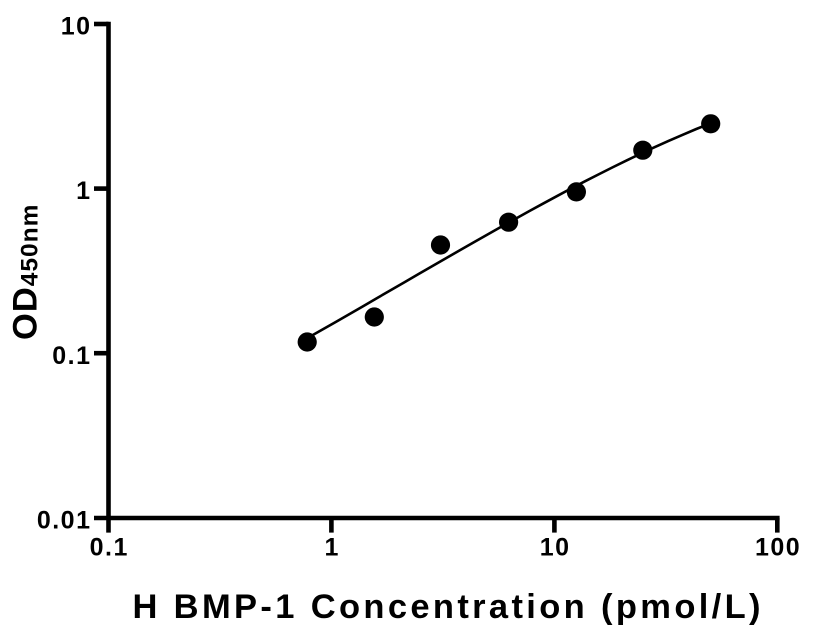  Describe the element at coordinates (447, 607) in the screenshot. I see `svg-text: H BMP-1 Concentration (pmol/L)` at that location.